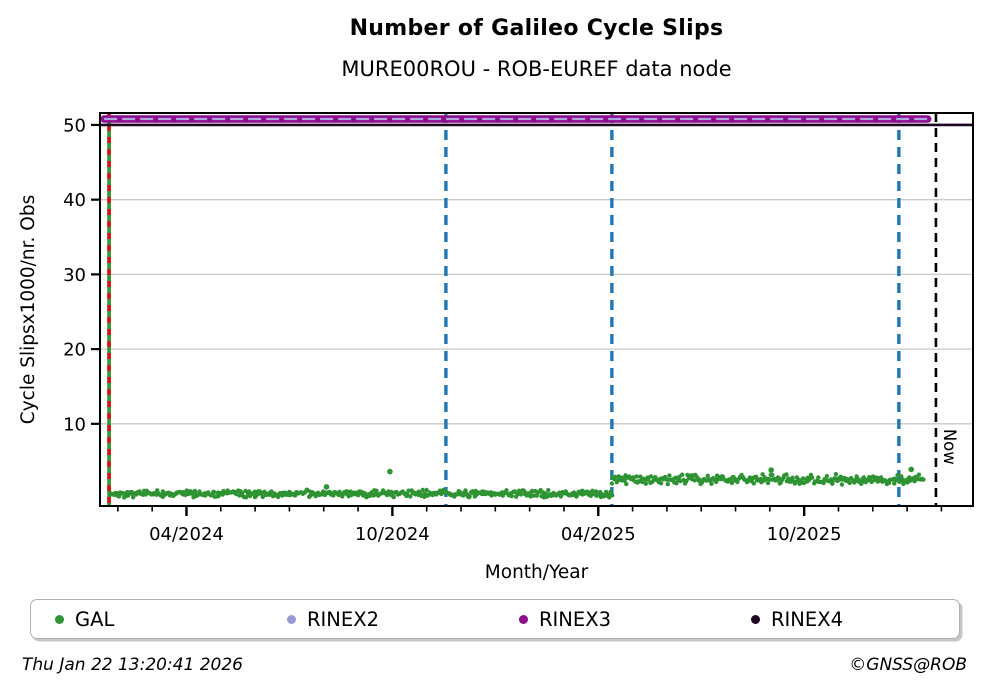 This screenshot has width=993, height=699. I want to click on x-tick-label: 04/2024, so click(186, 534).